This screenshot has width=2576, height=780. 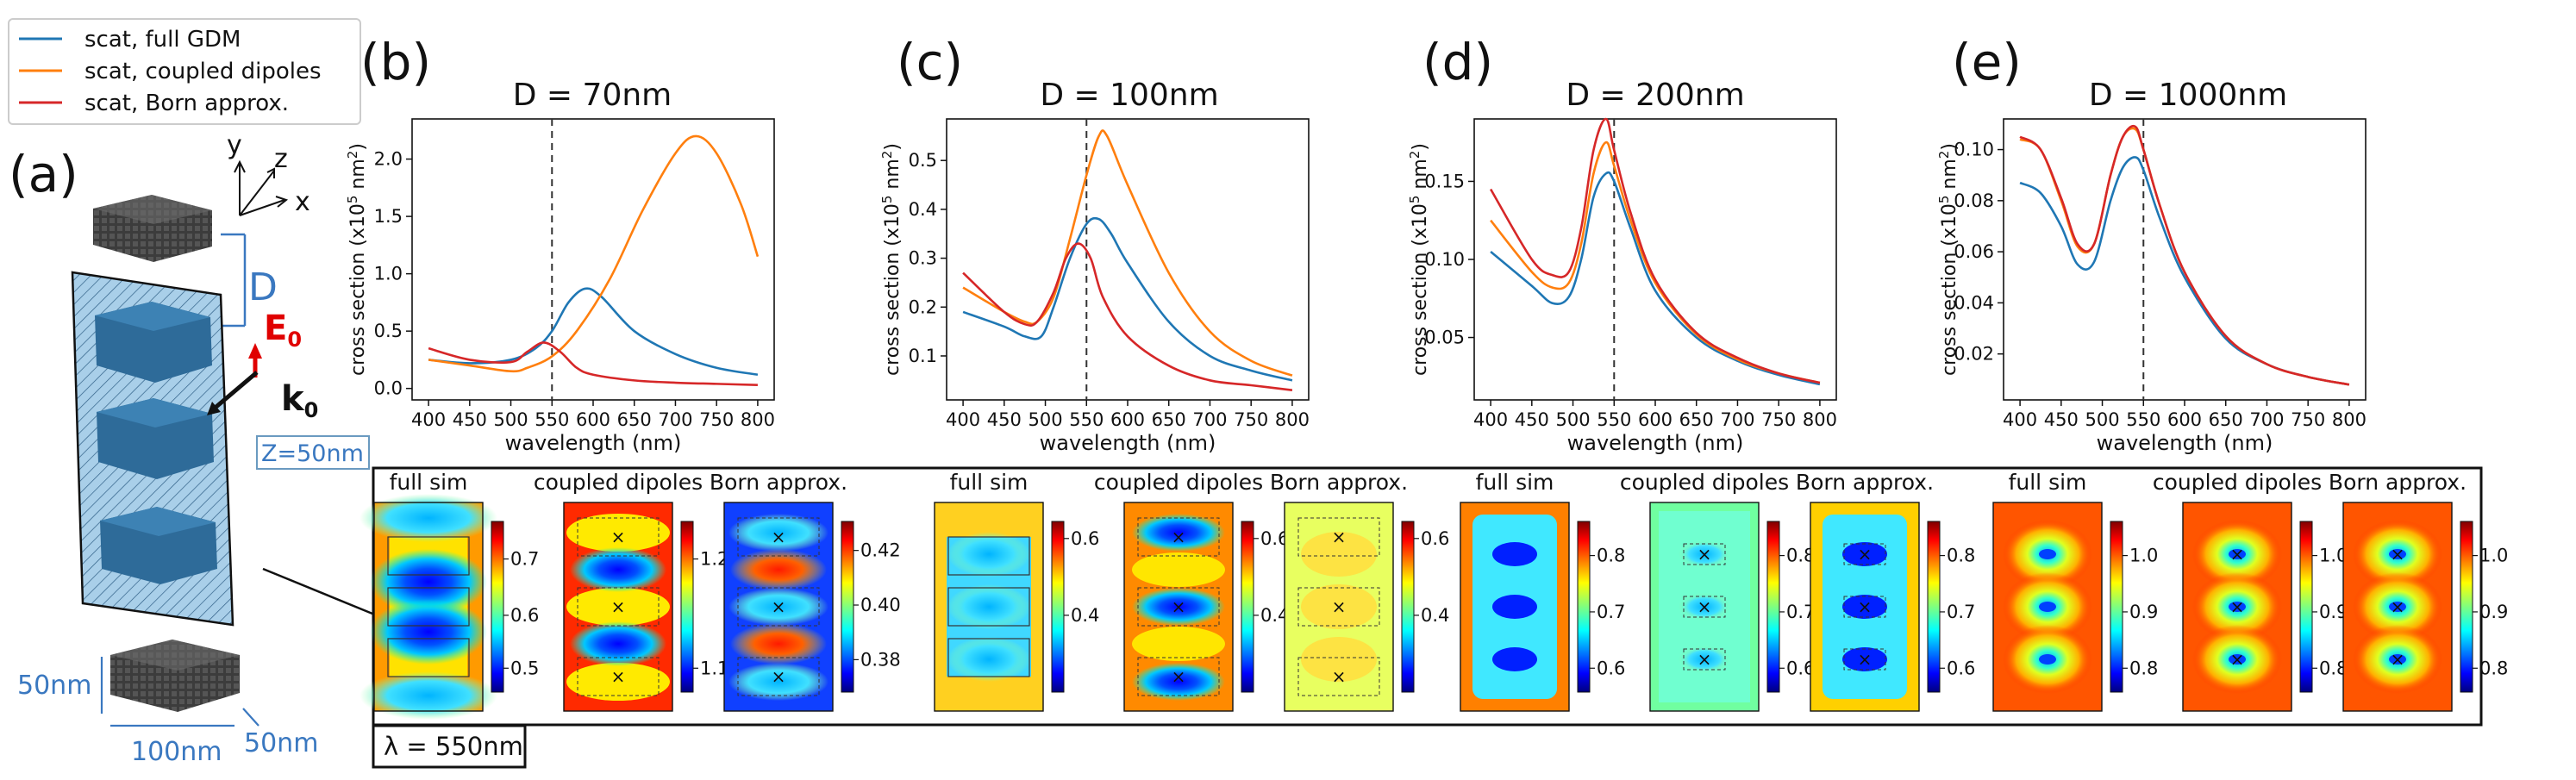 I want to click on panel-label: (c), so click(x=930, y=62).